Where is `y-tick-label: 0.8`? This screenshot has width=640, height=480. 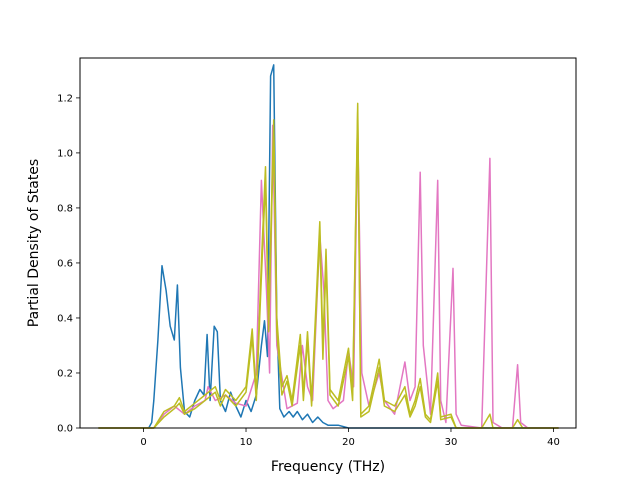
y-tick-label: 0.8 is located at coordinates (65, 208).